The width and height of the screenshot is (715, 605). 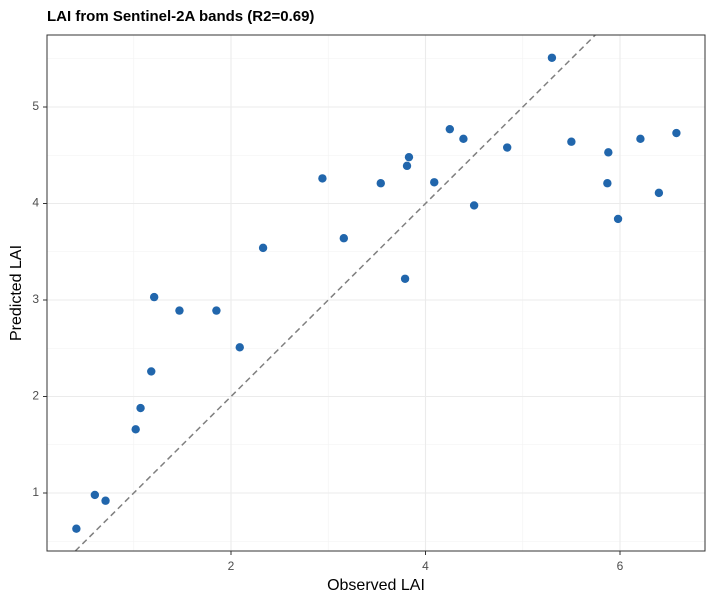 I want to click on x-tick-label: 2, so click(x=231, y=566).